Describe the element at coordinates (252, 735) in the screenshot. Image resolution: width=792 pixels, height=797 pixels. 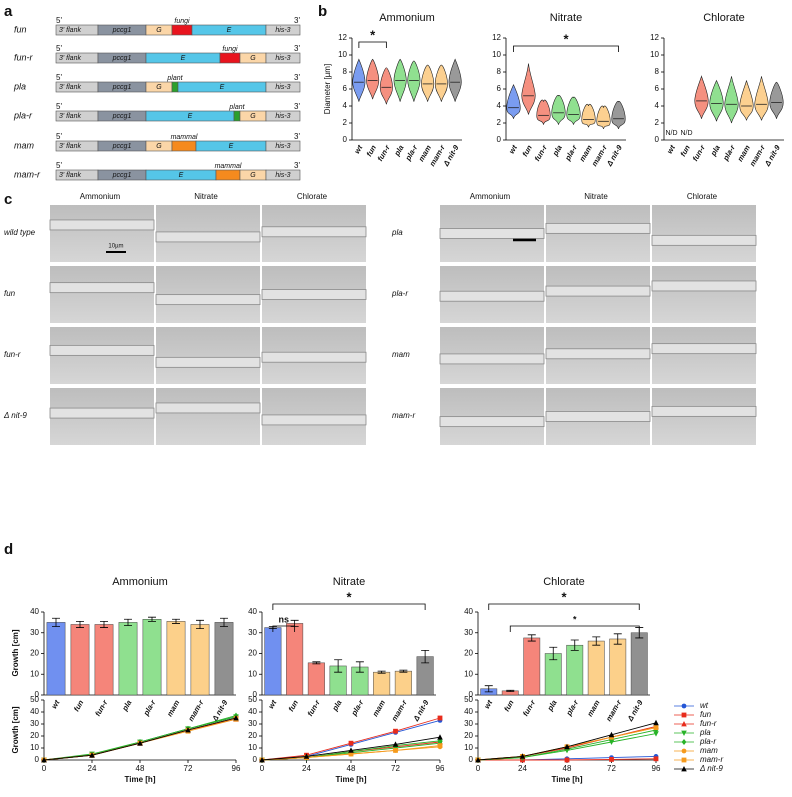
I see `y-tick-label: 20` at that location.